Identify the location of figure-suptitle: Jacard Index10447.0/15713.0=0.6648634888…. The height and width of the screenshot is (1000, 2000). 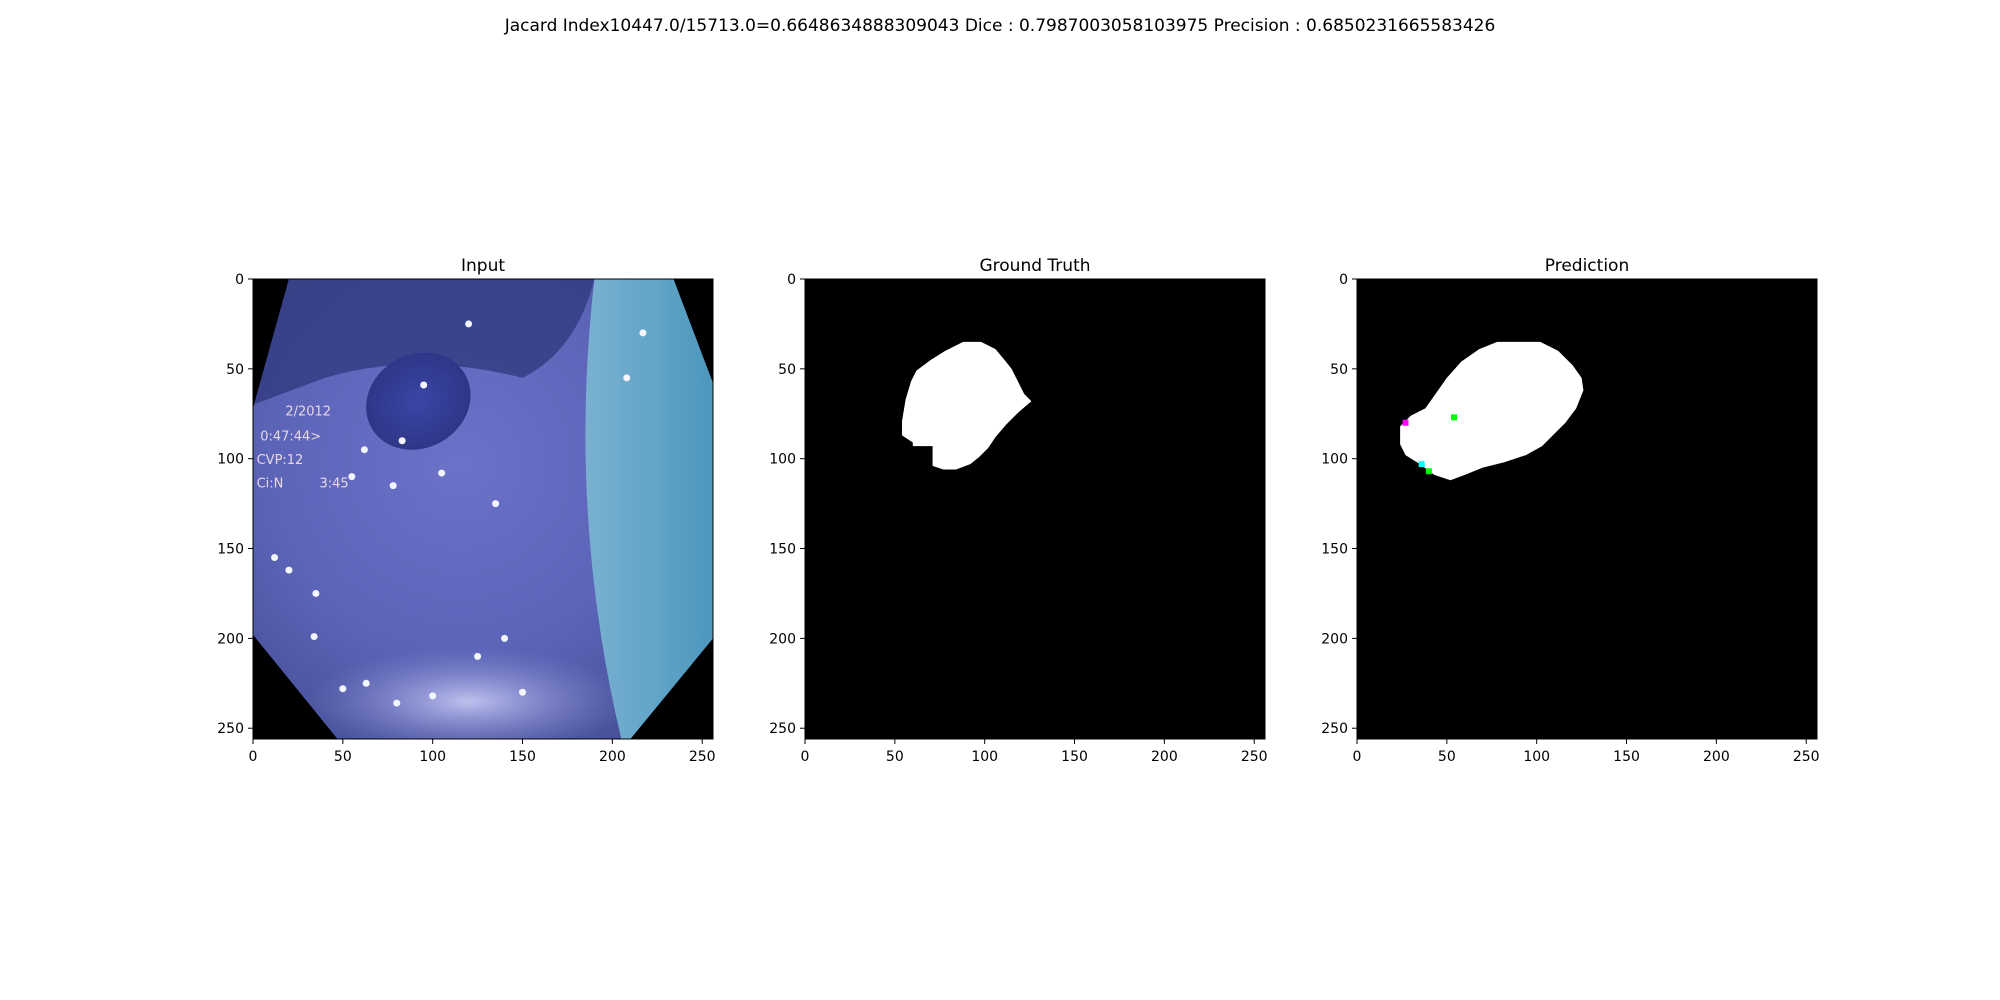
(1000, 26).